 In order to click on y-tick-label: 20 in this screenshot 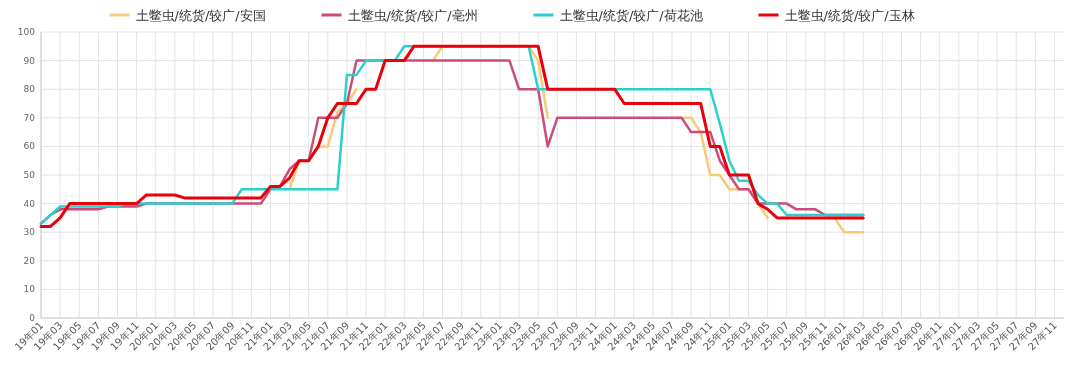, I will do `click(29, 260)`.